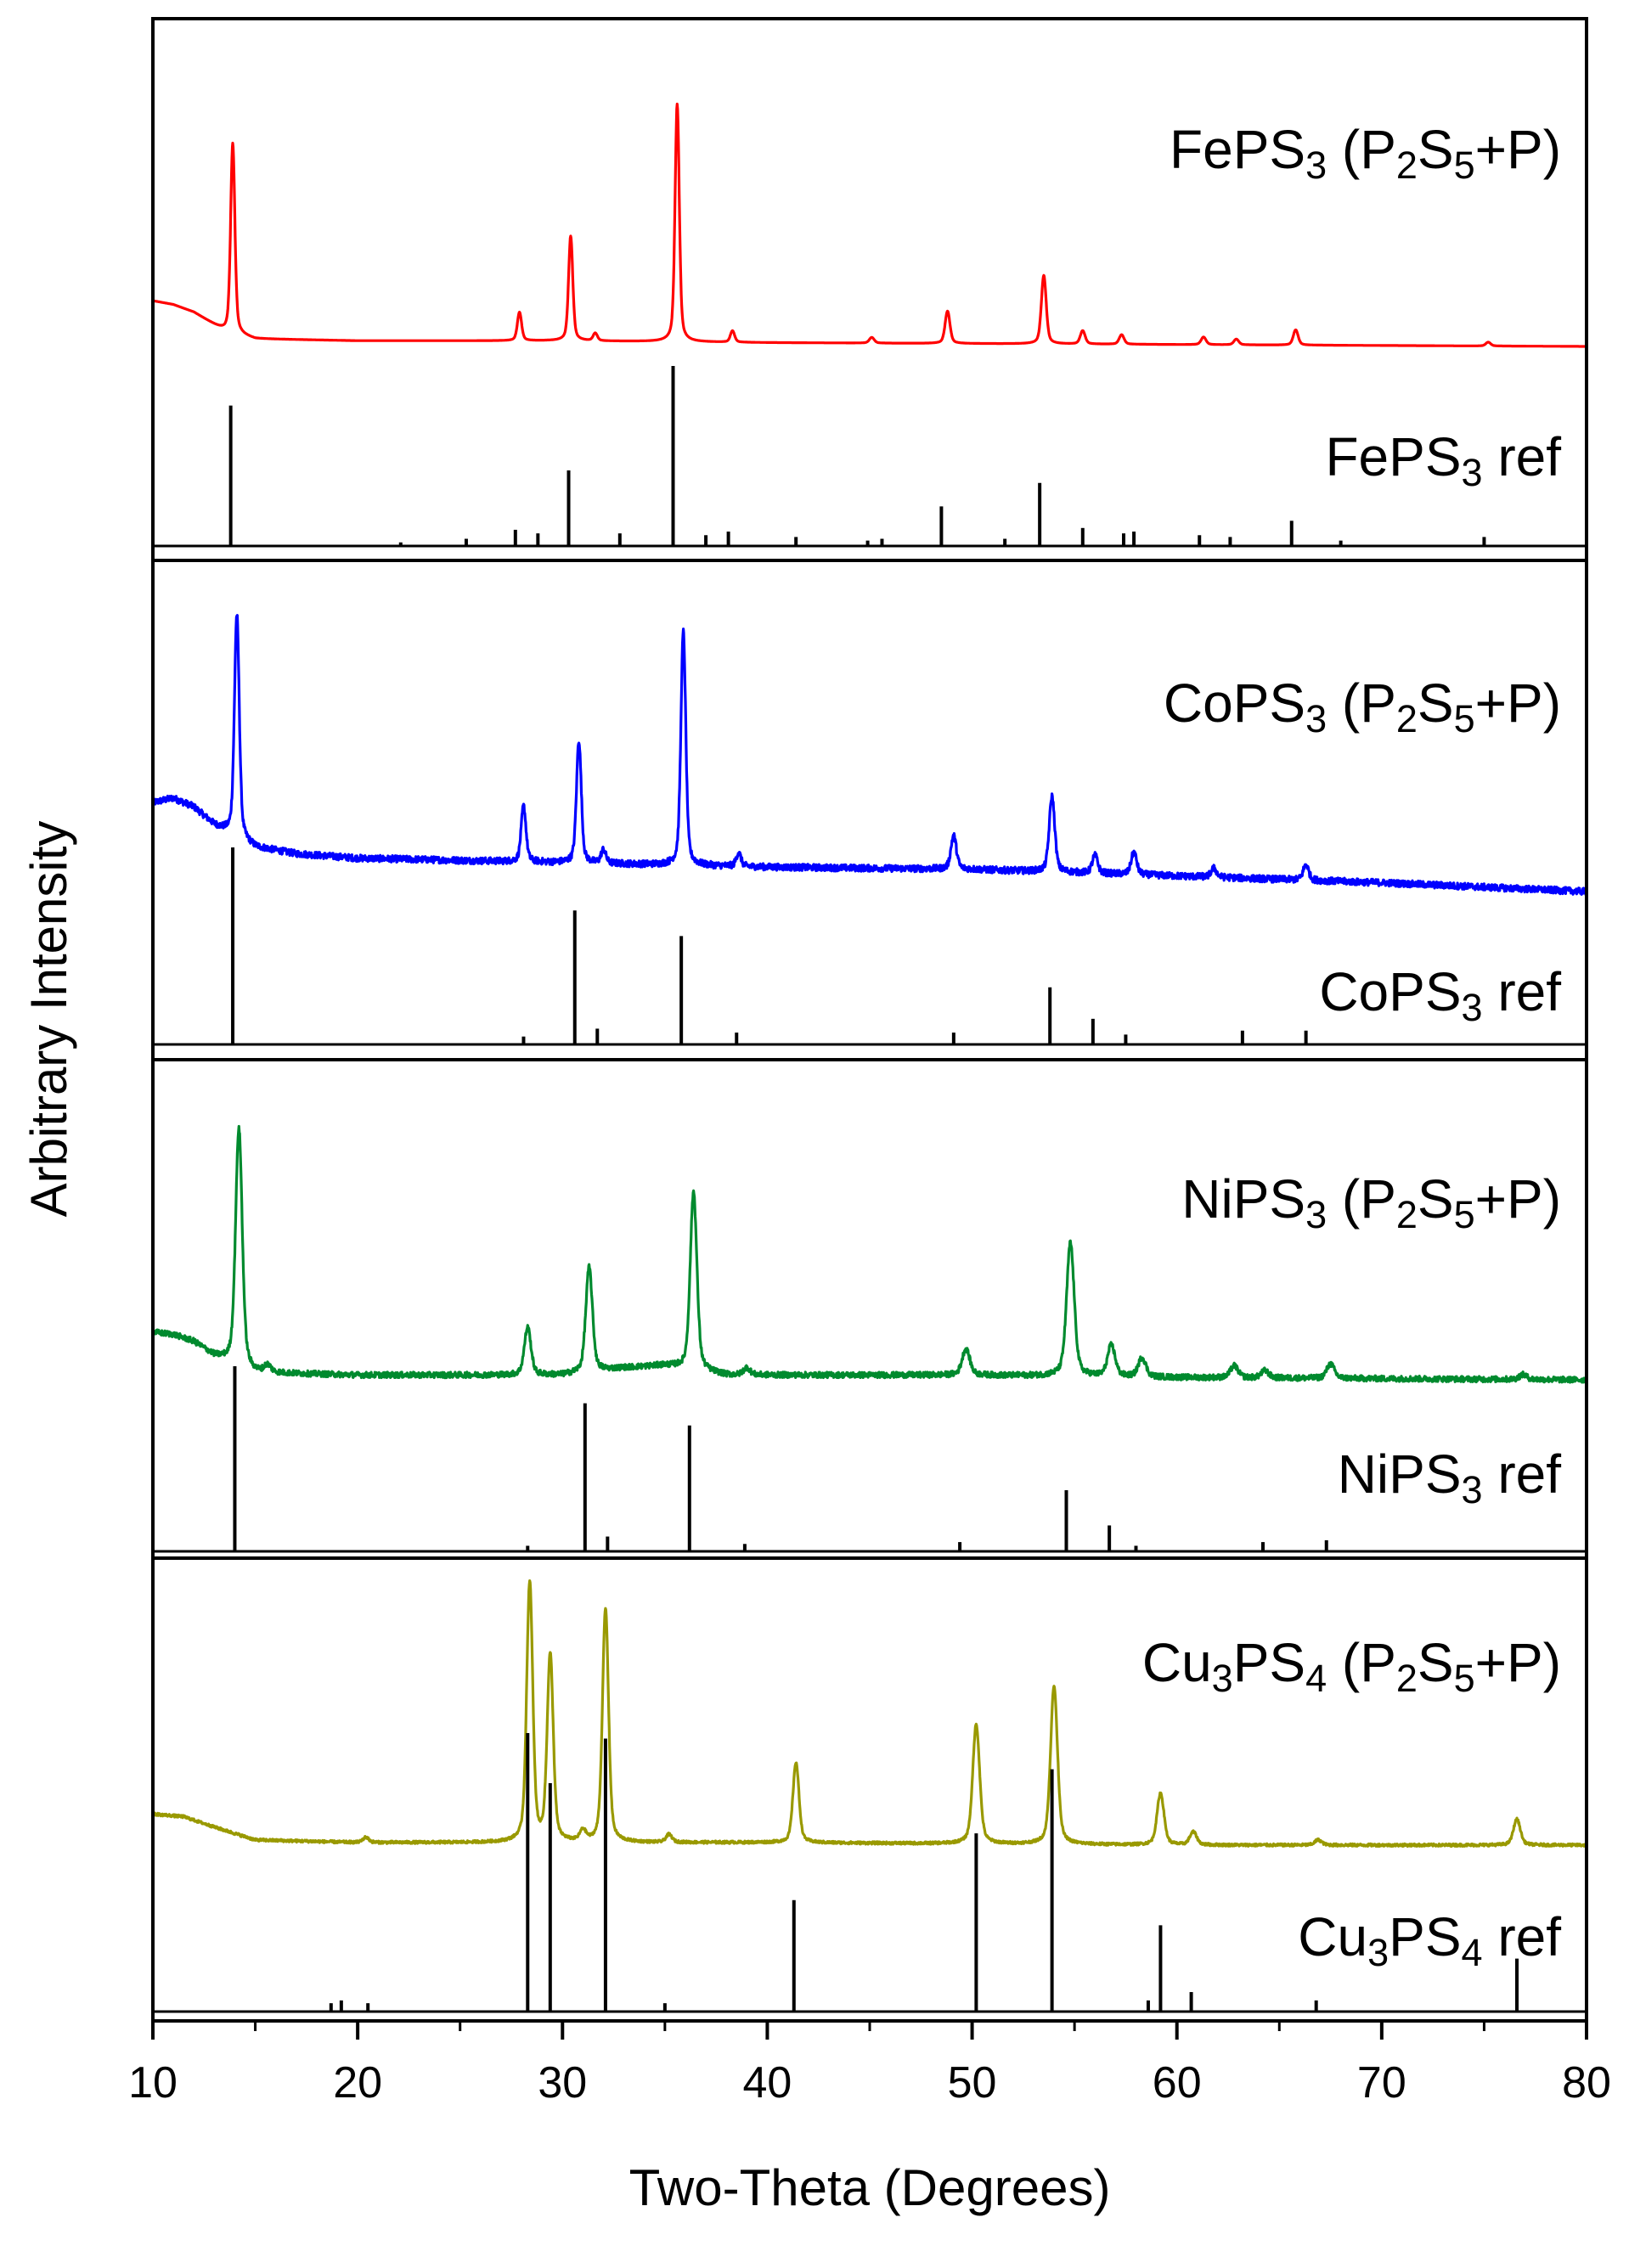 This screenshot has width=1629, height=2268. I want to click on x-tick-label-70: 70, so click(1382, 2083).